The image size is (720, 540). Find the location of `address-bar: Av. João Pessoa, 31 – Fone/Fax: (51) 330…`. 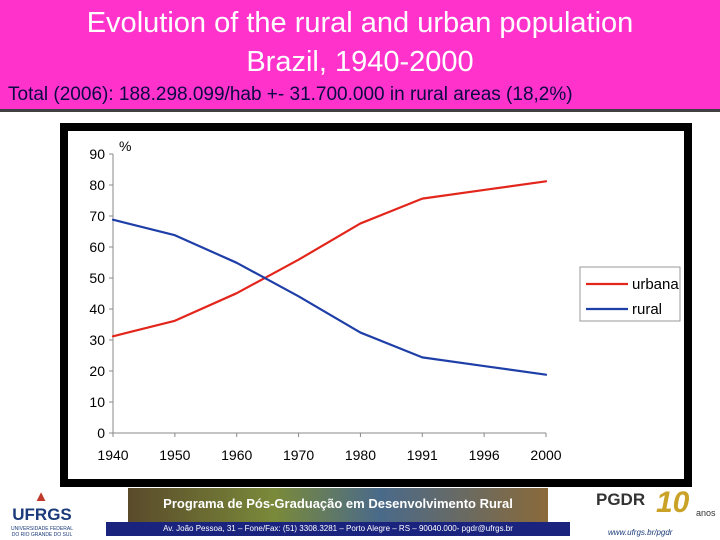

address-bar: Av. João Pessoa, 31 – Fone/Fax: (51) 330… is located at coordinates (338, 529).